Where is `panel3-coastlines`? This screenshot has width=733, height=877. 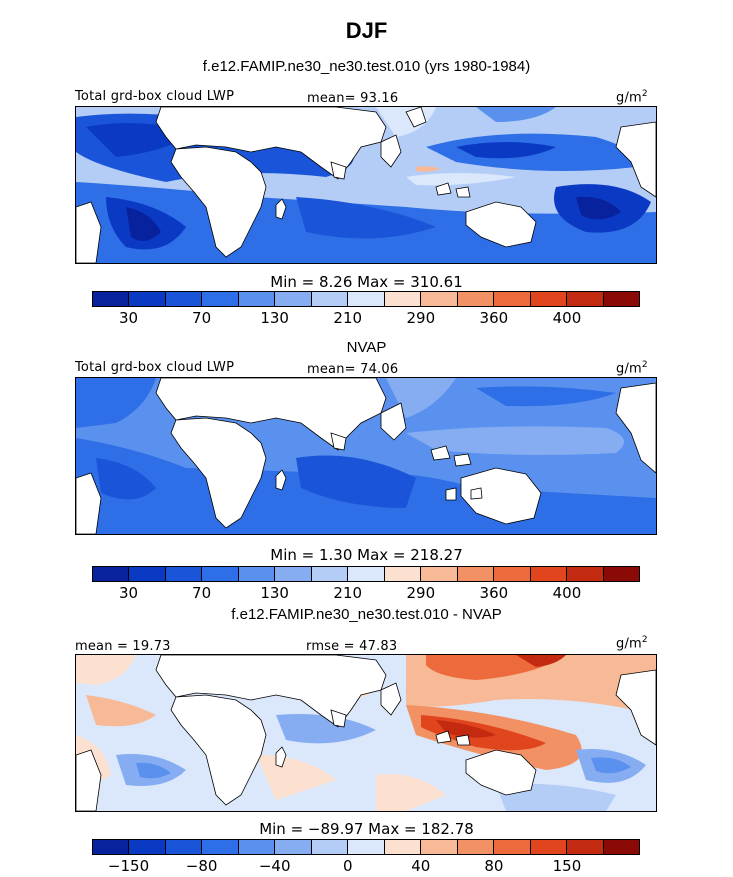 panel3-coastlines is located at coordinates (366, 733).